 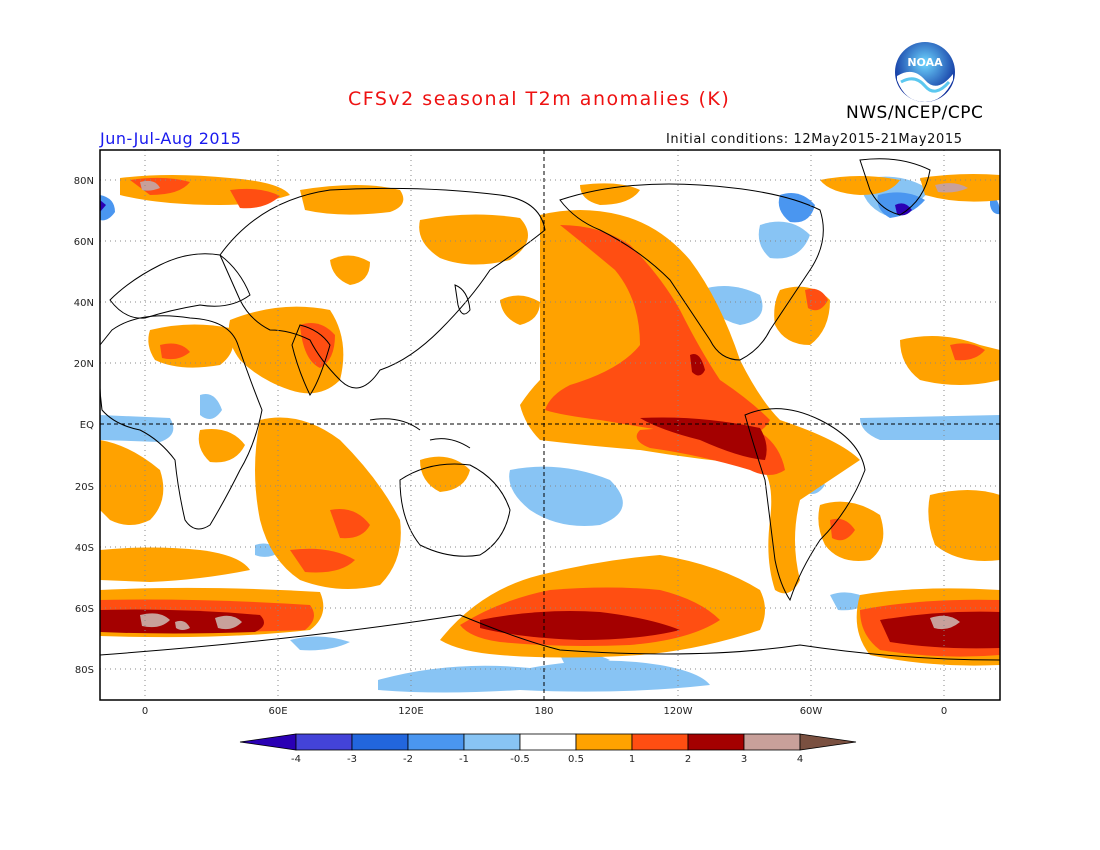 I want to click on logo-text: NOAA, so click(x=925, y=62).